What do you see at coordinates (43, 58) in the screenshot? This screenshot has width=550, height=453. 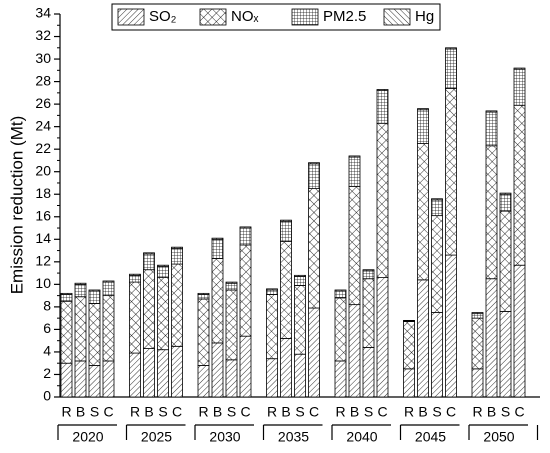 I see `y-tick-label: 30` at bounding box center [43, 58].